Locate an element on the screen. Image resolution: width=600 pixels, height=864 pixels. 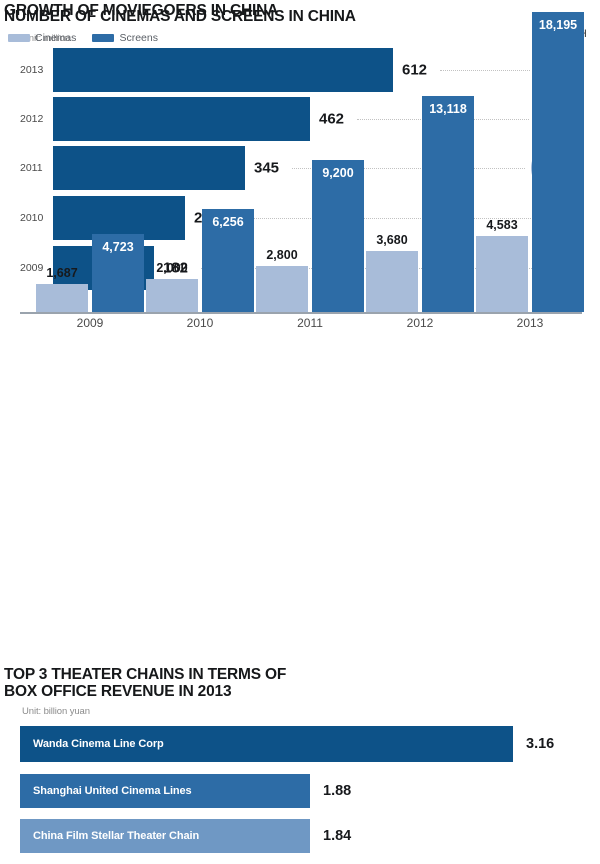
screens-bar: 18,195 is located at coordinates (558, 162).